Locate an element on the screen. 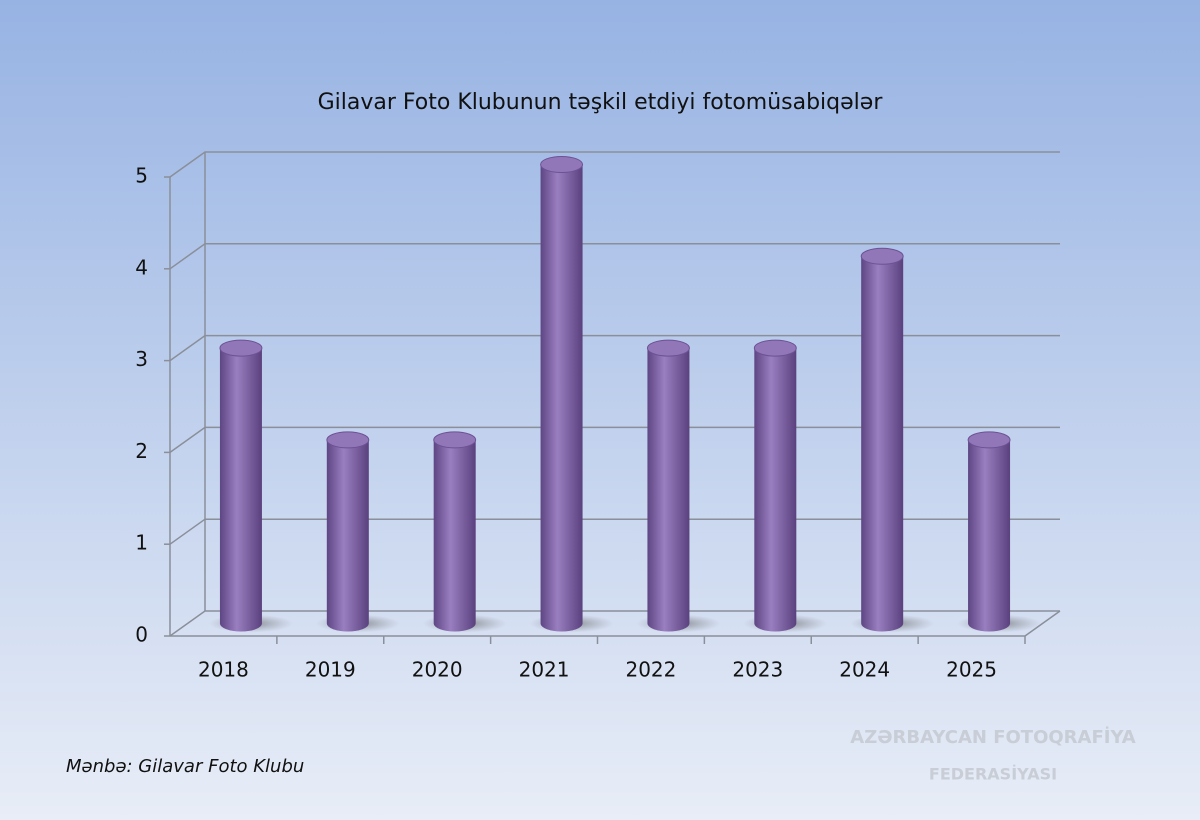  watermark: AZƏRBAYCAN FOTOQRAFİYA is located at coordinates (992, 737).